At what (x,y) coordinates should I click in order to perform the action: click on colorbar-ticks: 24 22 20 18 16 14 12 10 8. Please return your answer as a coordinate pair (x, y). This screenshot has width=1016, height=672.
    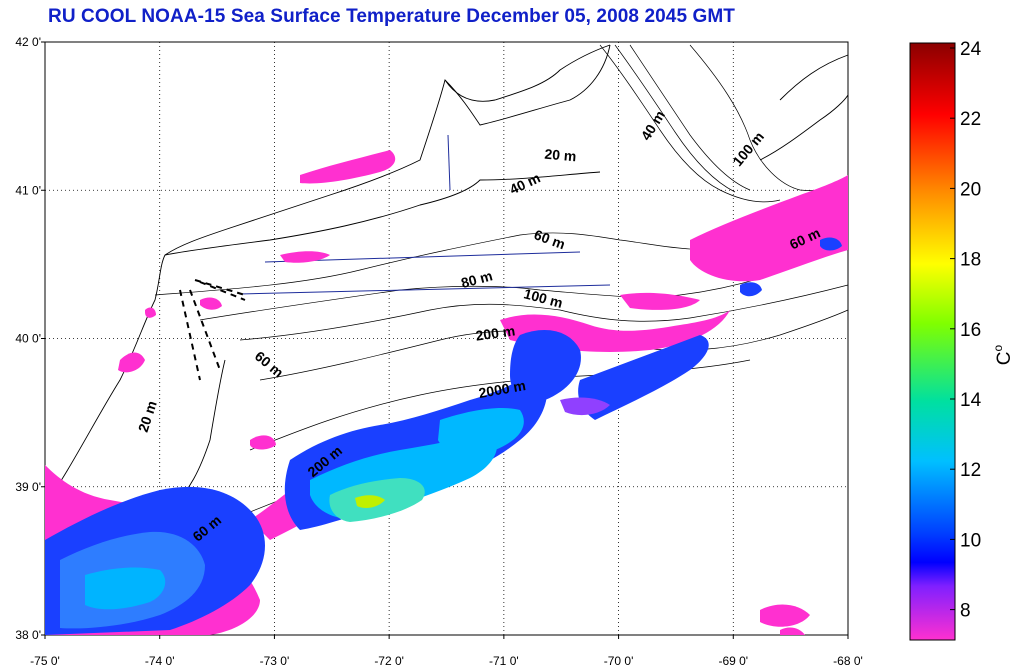
    Looking at the image, I should click on (966, 330).